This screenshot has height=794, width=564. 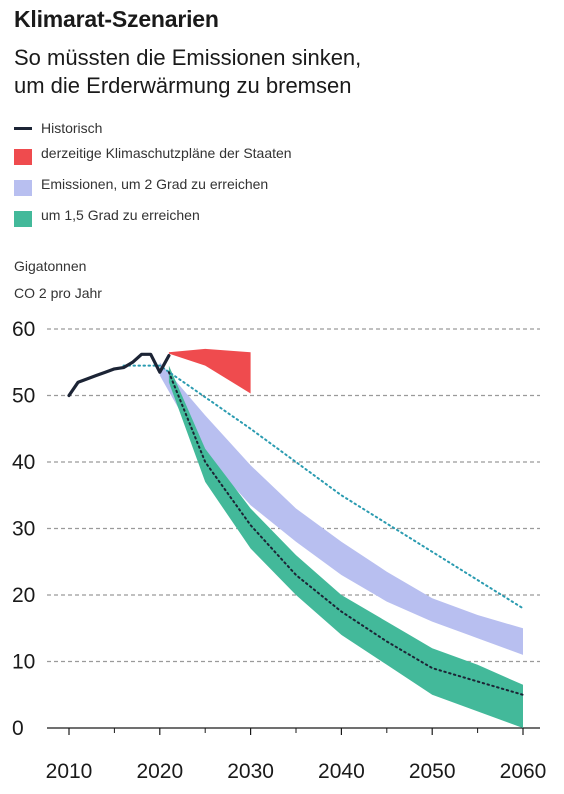 What do you see at coordinates (72, 128) in the screenshot?
I see `legend-label-historisch: Historisch` at bounding box center [72, 128].